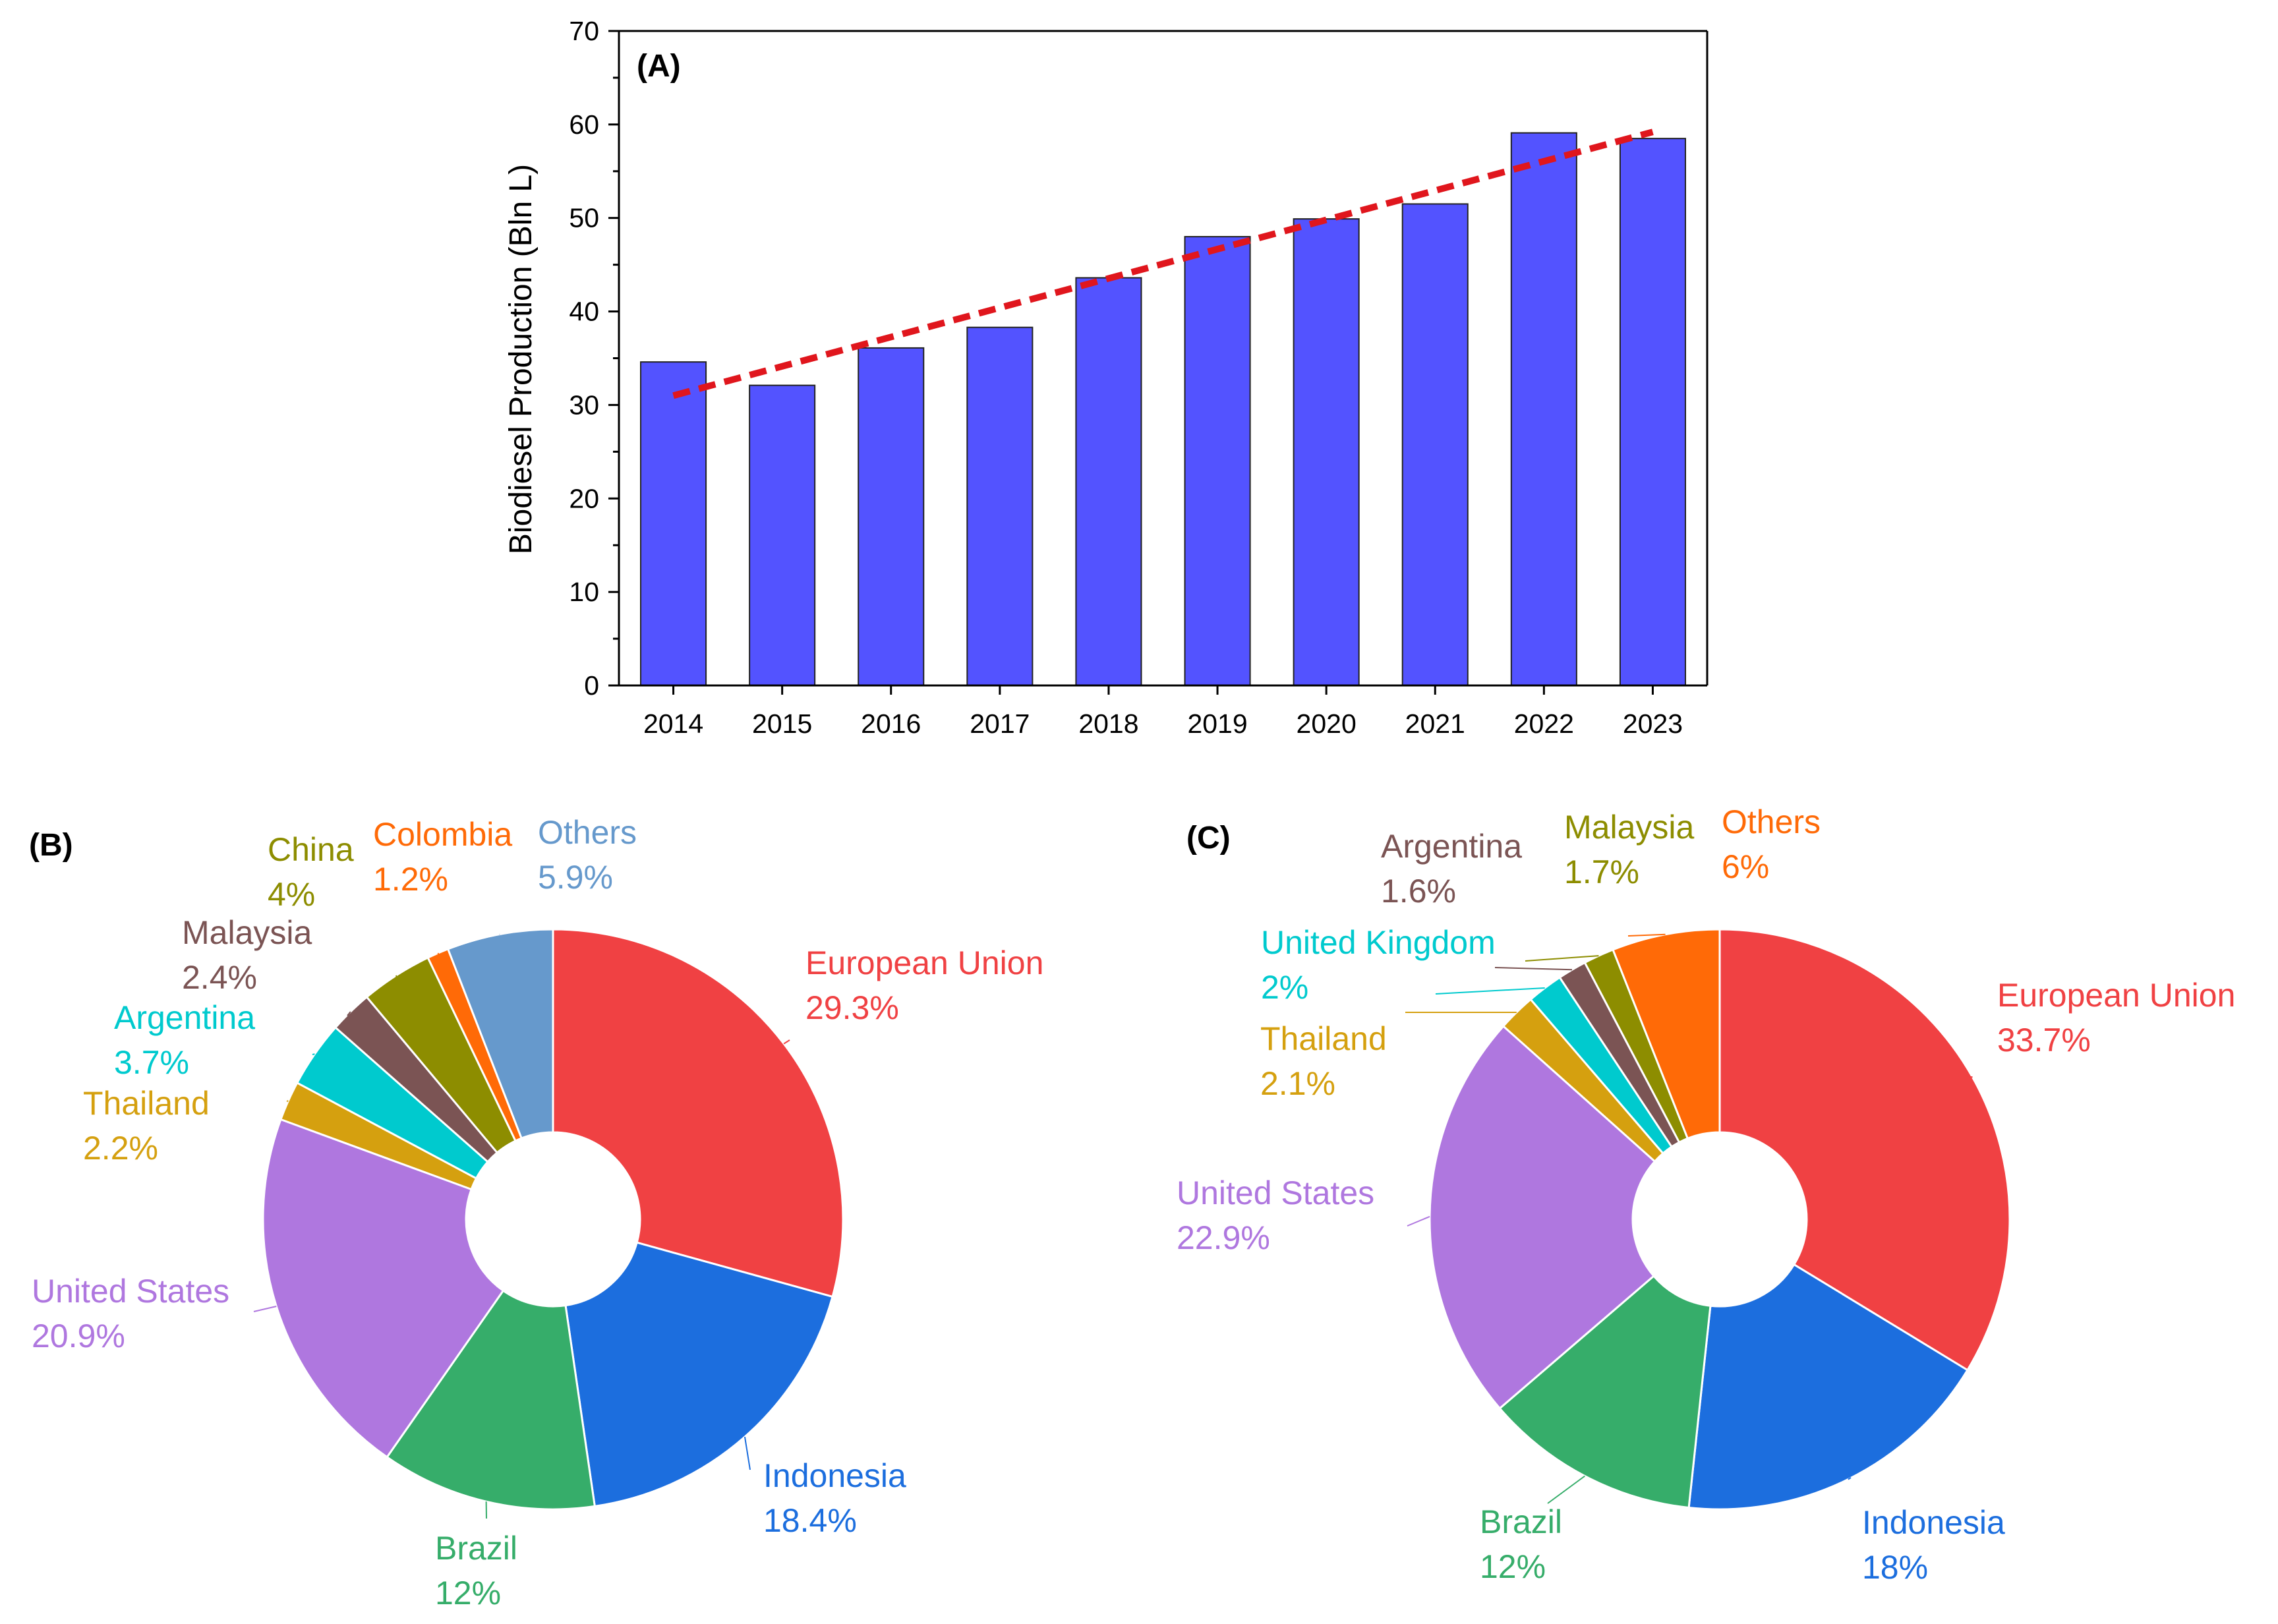 The width and height of the screenshot is (2278, 1624). Describe the element at coordinates (575, 877) in the screenshot. I see `slice-value-label: 5.9%` at that location.